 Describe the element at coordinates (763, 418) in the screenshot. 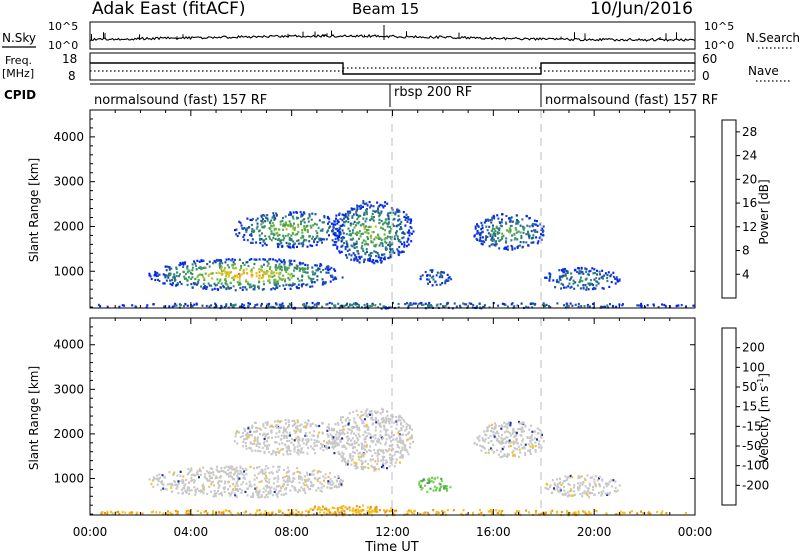

I see `velocity-colorbar-label: Velocity [m s-1]` at that location.